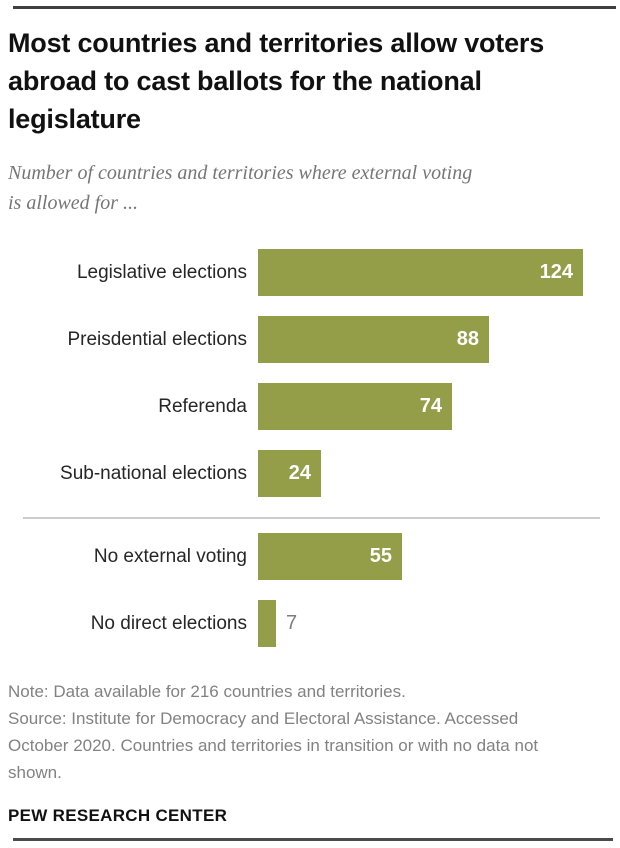 This screenshot has height=848, width=620. I want to click on bar-track: 55, so click(435, 556).